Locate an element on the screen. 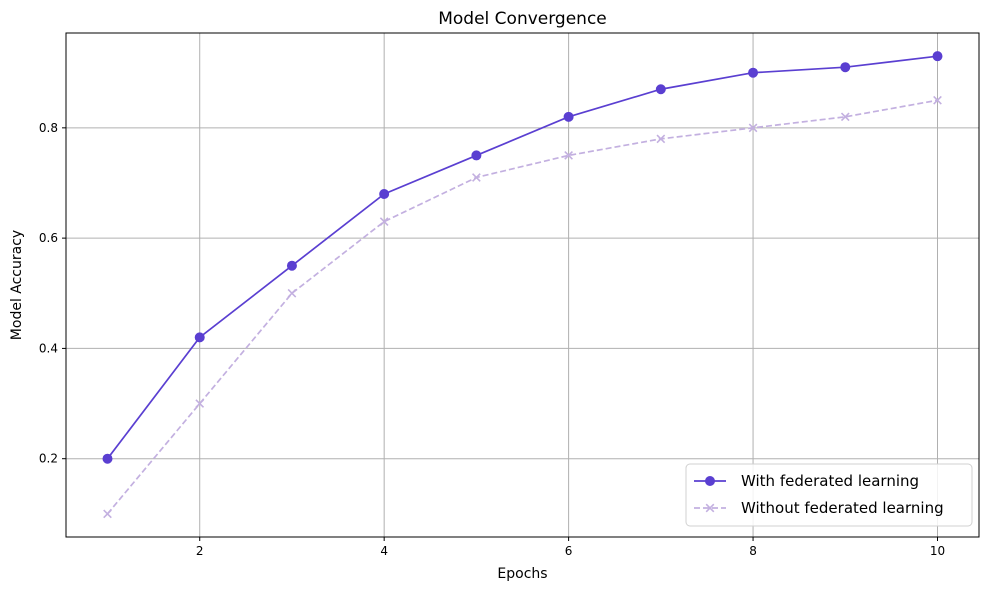 The width and height of the screenshot is (989, 590). x-tick-label: 8 is located at coordinates (753, 551).